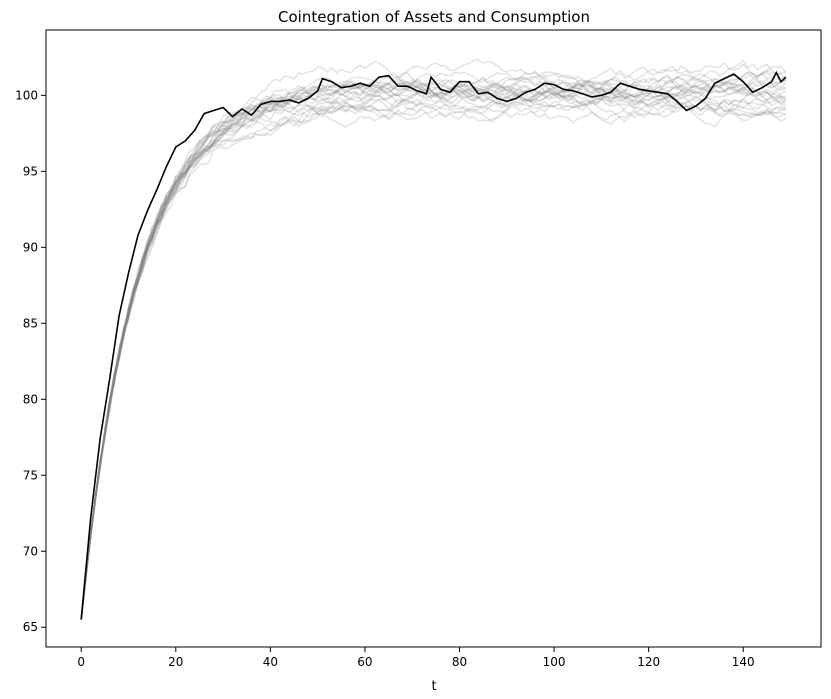  I want to click on chart-title: Cointegration of Assets and Consumption, so click(434, 17).